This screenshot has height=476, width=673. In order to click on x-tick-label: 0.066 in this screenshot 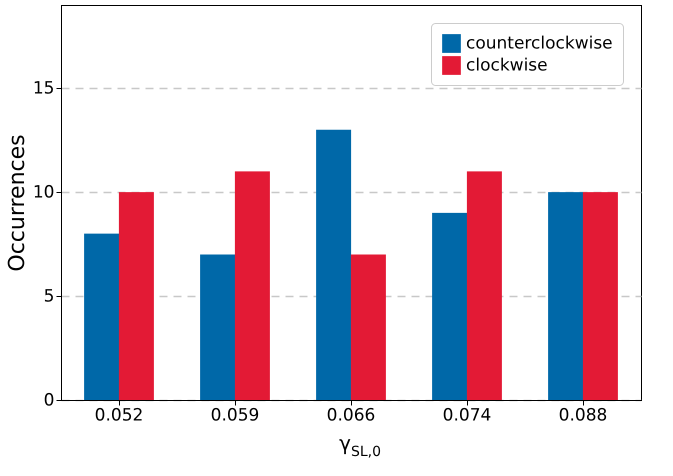, I will do `click(351, 416)`.